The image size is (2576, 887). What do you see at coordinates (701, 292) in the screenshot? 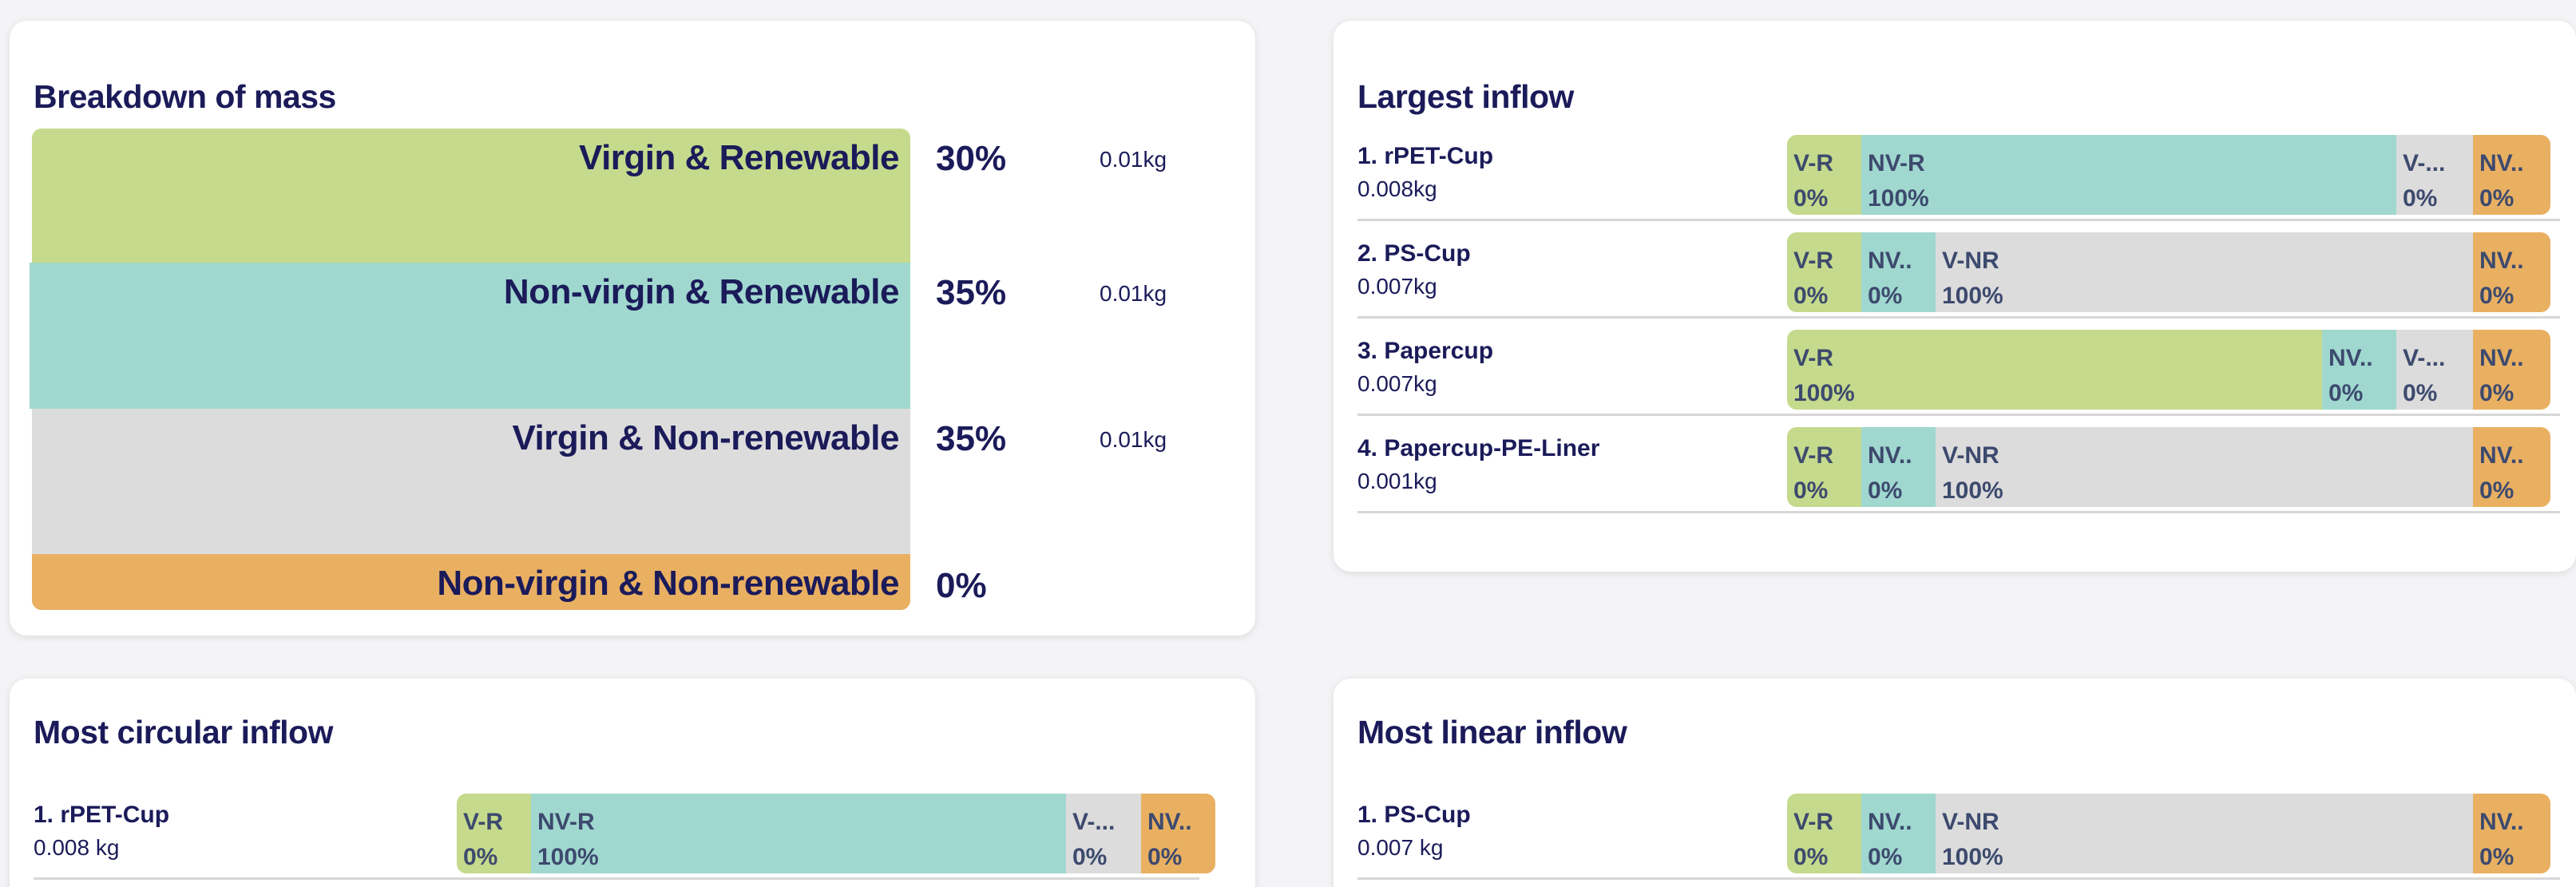
I see `mass-label: Non-virgin & Renewable` at bounding box center [701, 292].